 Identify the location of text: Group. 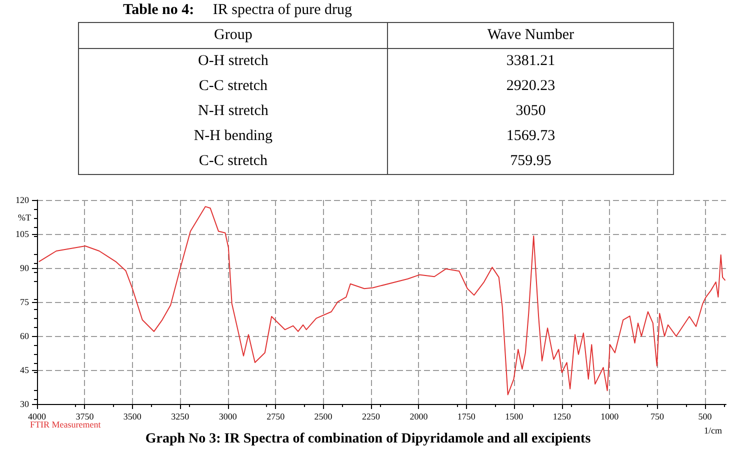
(233, 35).